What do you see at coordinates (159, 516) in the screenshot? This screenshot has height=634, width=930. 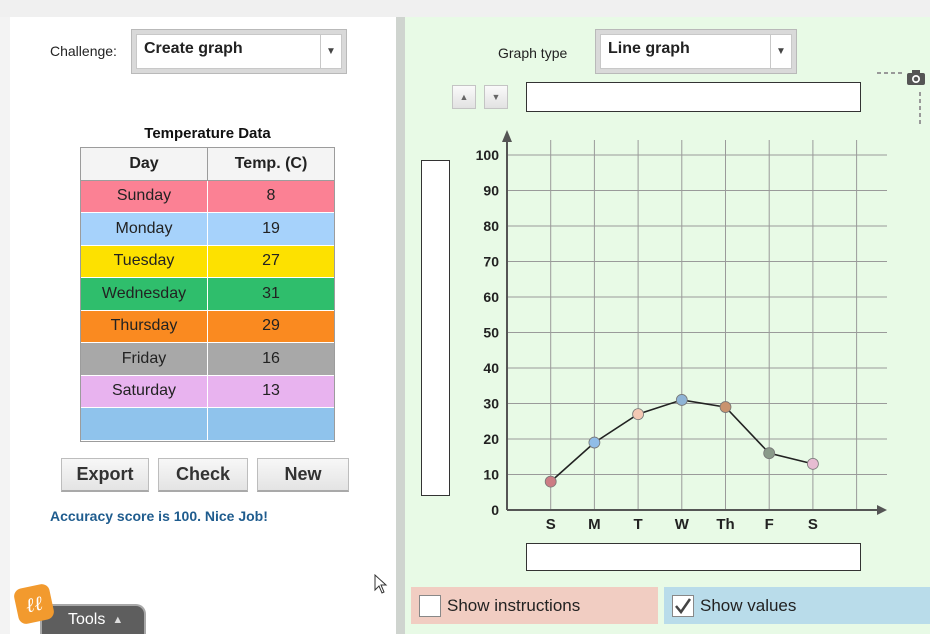 I see `accuracy-score-message: Accuracy score is 100. Nice Job!` at bounding box center [159, 516].